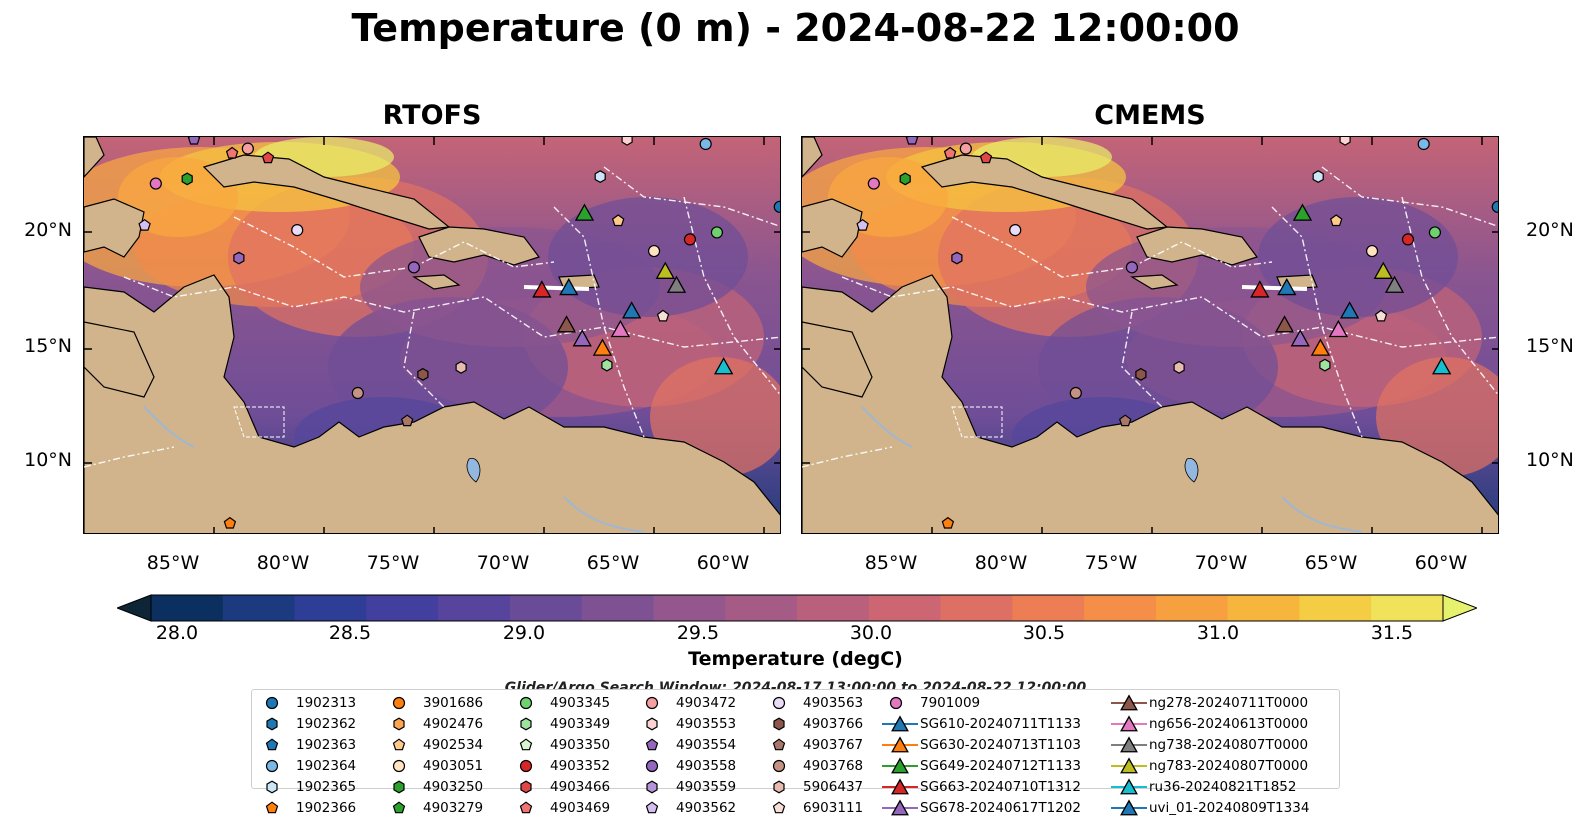 The height and width of the screenshot is (829, 1591). I want to click on lon-tick-right-85w: 85°W, so click(891, 563).